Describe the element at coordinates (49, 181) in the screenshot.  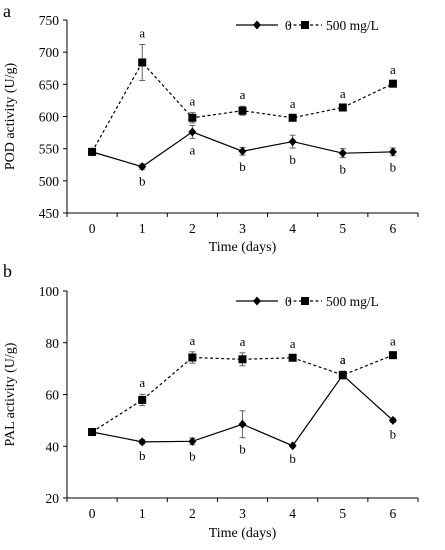
I see `y-tick-label: 500` at that location.